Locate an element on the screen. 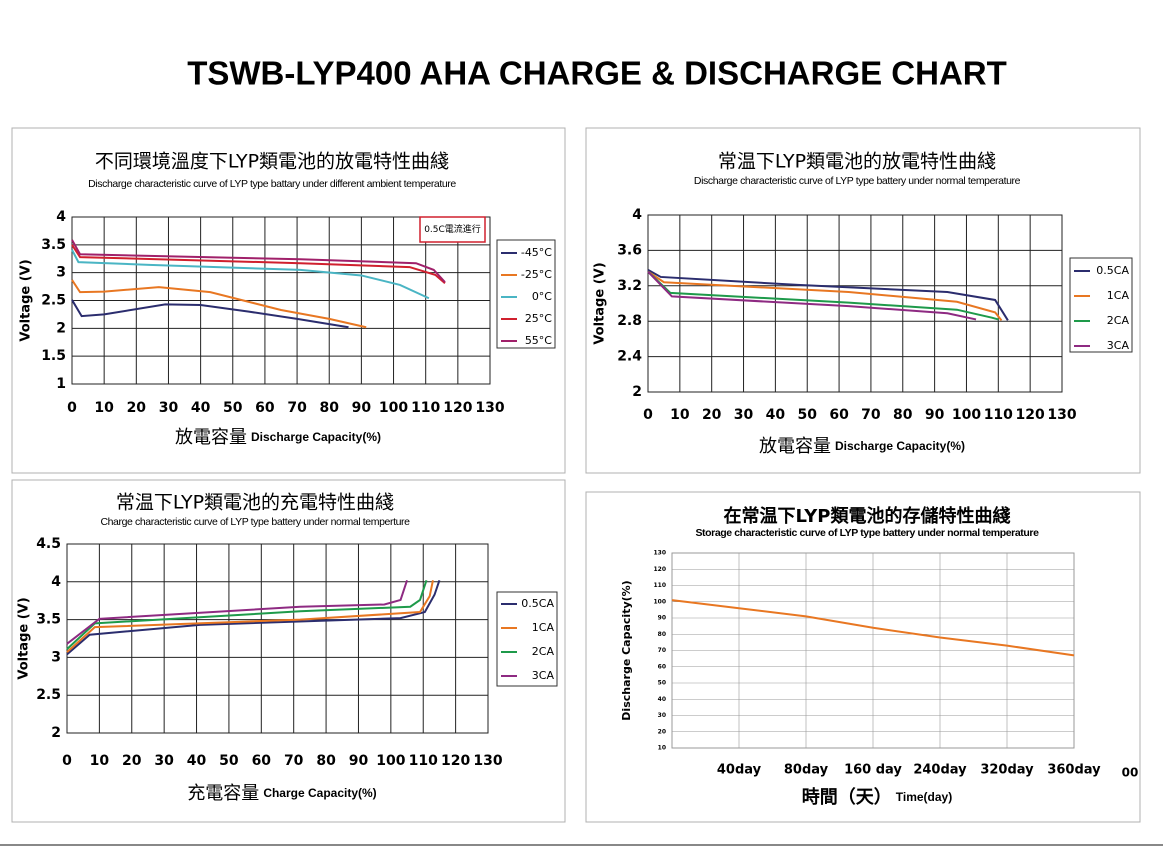 The width and height of the screenshot is (1163, 848). chart-title: 常温下LYP類電池的放電特性曲綫 is located at coordinates (857, 162).